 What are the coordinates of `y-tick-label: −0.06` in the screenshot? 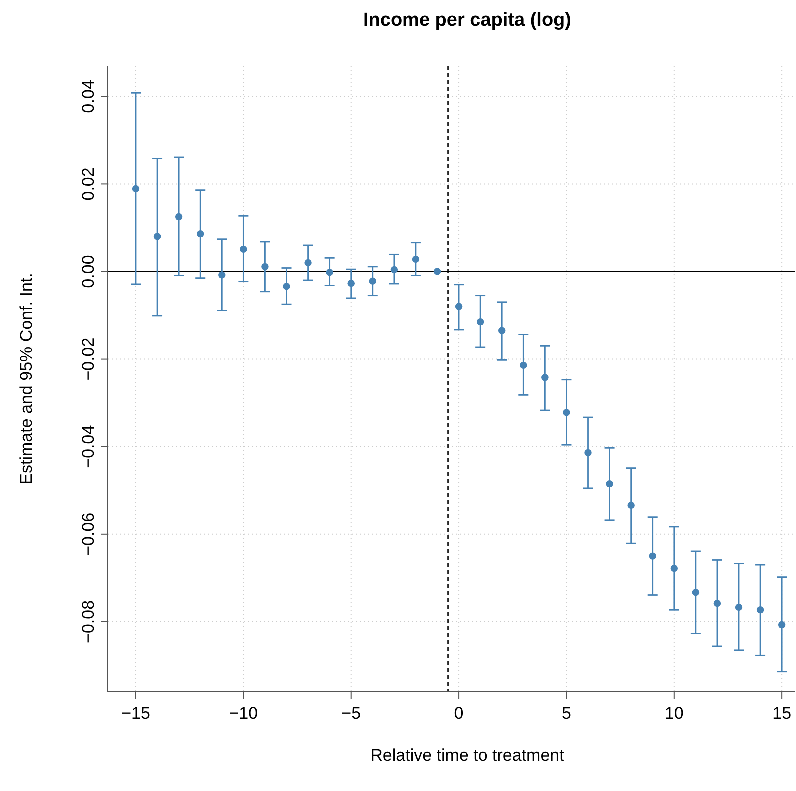 It's located at (88, 534).